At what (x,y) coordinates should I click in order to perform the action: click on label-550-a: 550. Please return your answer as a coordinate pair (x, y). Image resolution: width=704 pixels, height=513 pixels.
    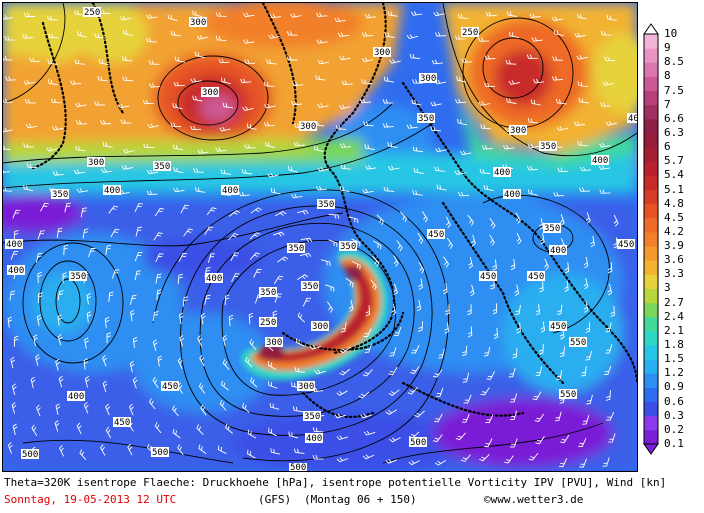
    Looking at the image, I should click on (578, 342).